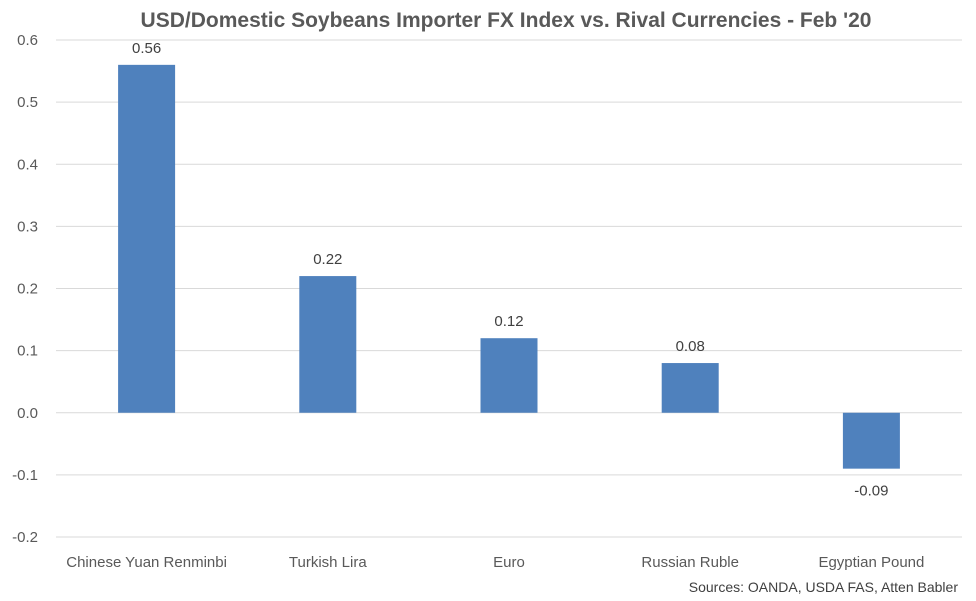  Describe the element at coordinates (690, 346) in the screenshot. I see `data-label: 0.08` at that location.